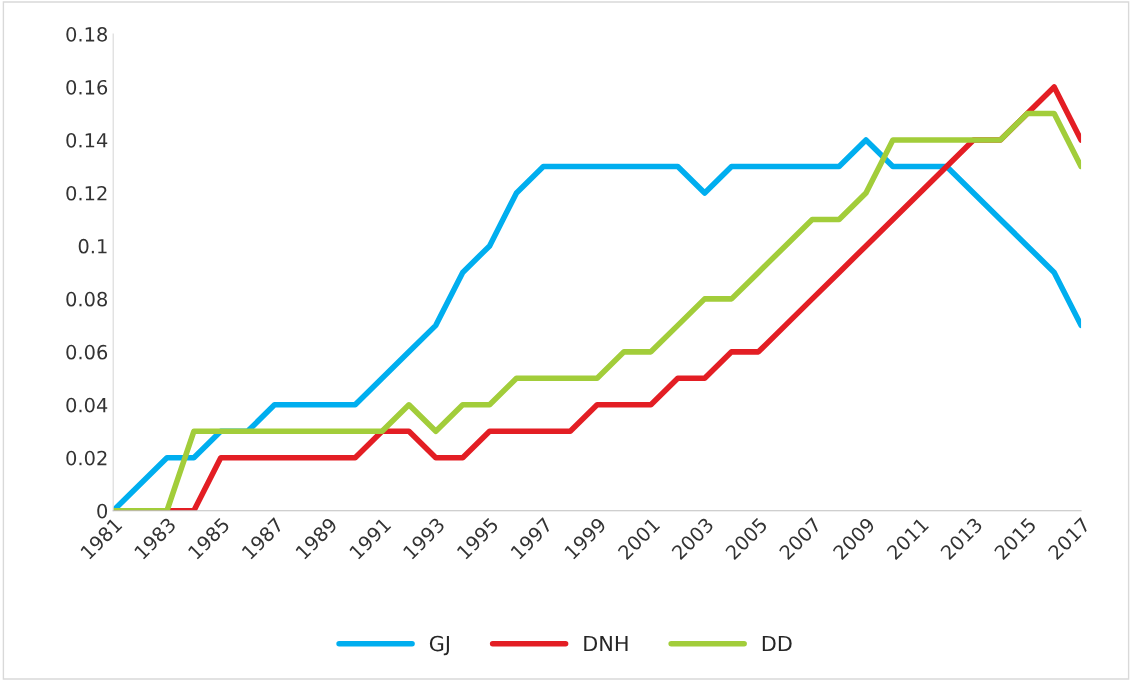 The width and height of the screenshot is (1132, 681). What do you see at coordinates (86, 458) in the screenshot?
I see `y-tick-label: 0.02` at bounding box center [86, 458].